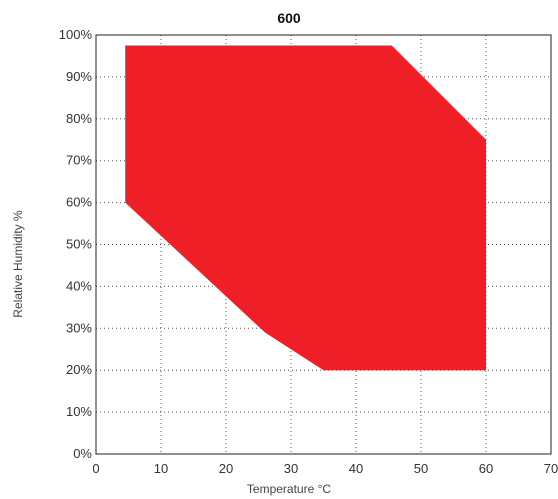  Describe the element at coordinates (82, 453) in the screenshot. I see `y-tick-label: 0%` at that location.